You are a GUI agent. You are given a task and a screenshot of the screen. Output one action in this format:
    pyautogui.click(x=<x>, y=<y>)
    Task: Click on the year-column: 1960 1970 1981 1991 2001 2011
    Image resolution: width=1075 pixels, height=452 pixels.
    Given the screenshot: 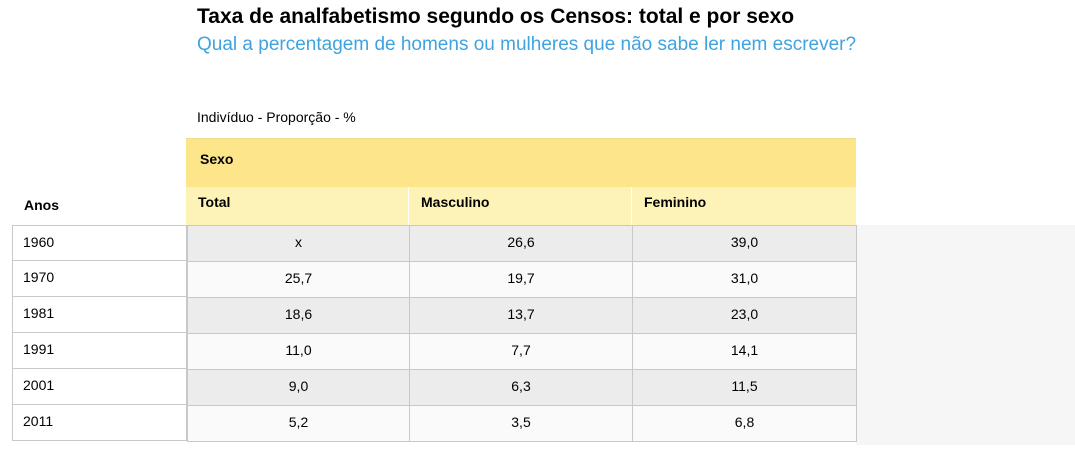 What is the action you would take?
    pyautogui.click(x=99, y=333)
    